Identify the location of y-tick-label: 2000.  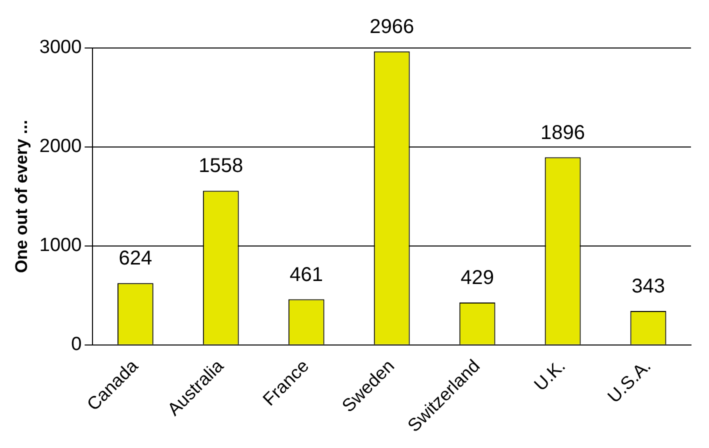
(60, 147).